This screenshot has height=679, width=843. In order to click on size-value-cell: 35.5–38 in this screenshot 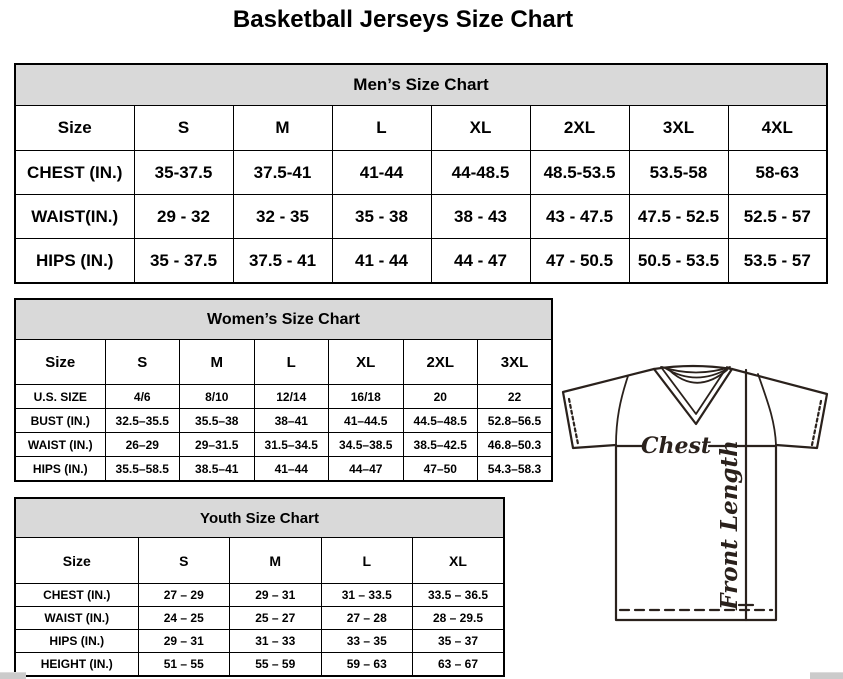, I will do `click(217, 420)`.